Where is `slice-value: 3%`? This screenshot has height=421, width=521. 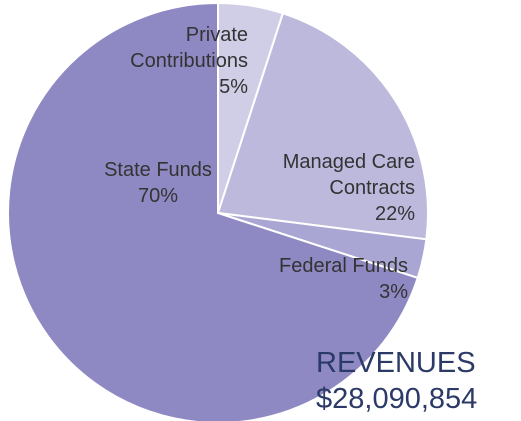
slice-value: 3% is located at coordinates (393, 292).